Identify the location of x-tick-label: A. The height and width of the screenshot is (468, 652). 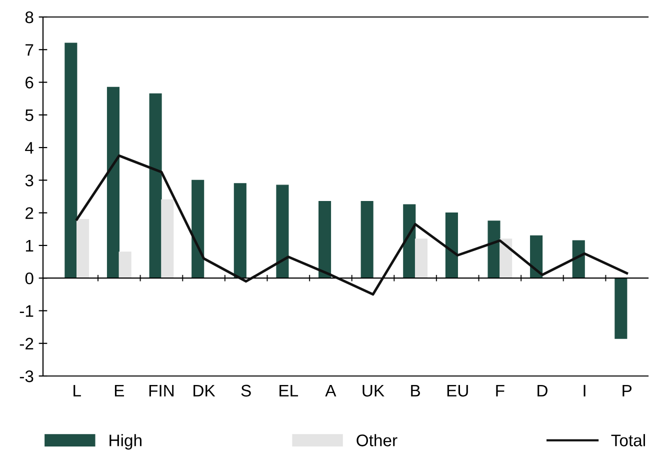
(330, 390).